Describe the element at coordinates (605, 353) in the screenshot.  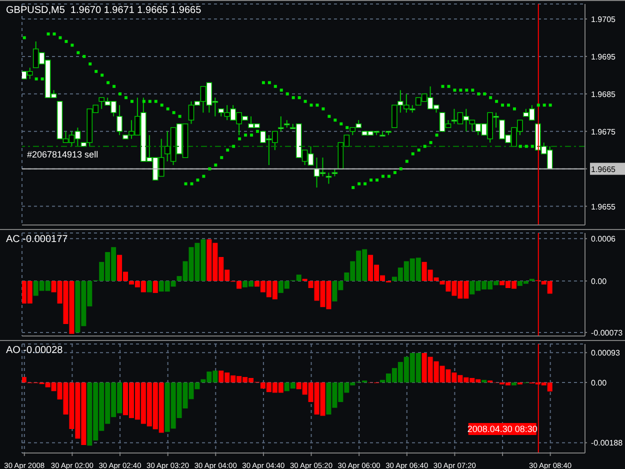
I see `y-tick-label: 0.00093` at that location.